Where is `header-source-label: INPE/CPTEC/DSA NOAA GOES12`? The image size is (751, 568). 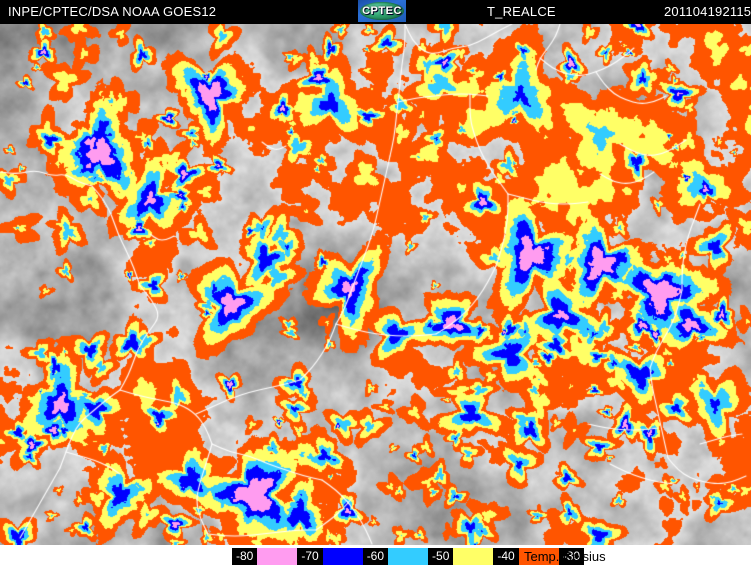 header-source-label: INPE/CPTEC/DSA NOAA GOES12 is located at coordinates (112, 11).